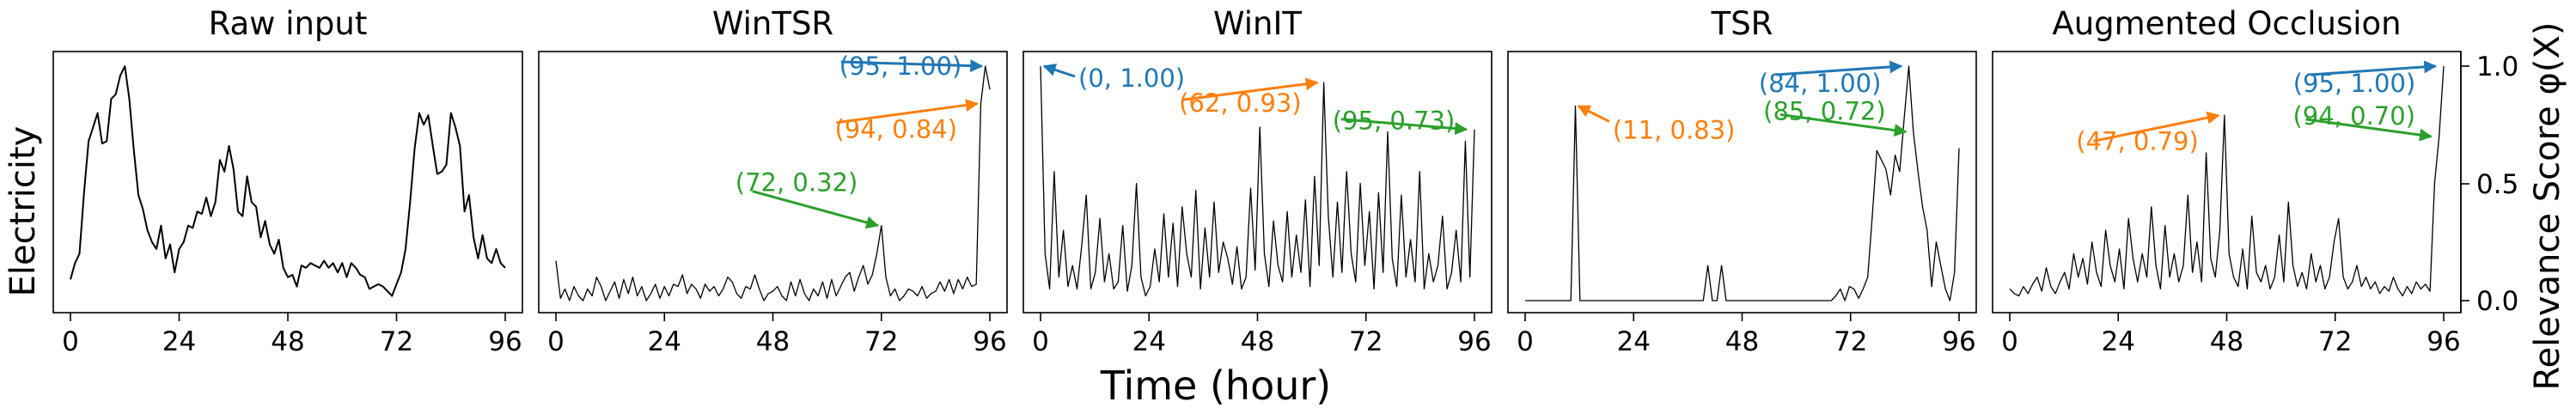 The height and width of the screenshot is (414, 2576). I want to click on right-y-axis-label: Relevance Score φ(X), so click(2547, 206).